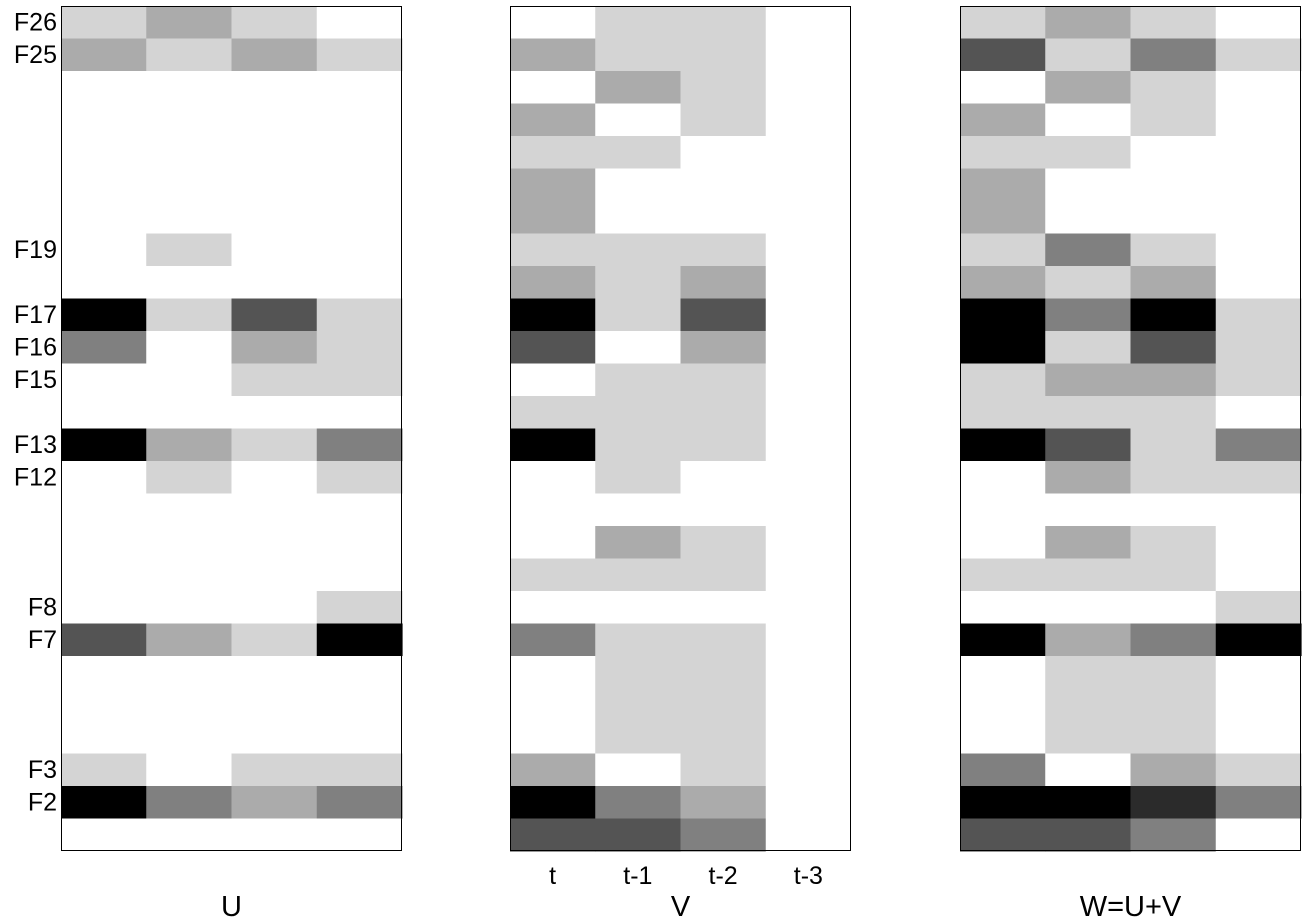 Image resolution: width=1304 pixels, height=923 pixels. What do you see at coordinates (231, 907) in the screenshot?
I see `panel-title: U` at bounding box center [231, 907].